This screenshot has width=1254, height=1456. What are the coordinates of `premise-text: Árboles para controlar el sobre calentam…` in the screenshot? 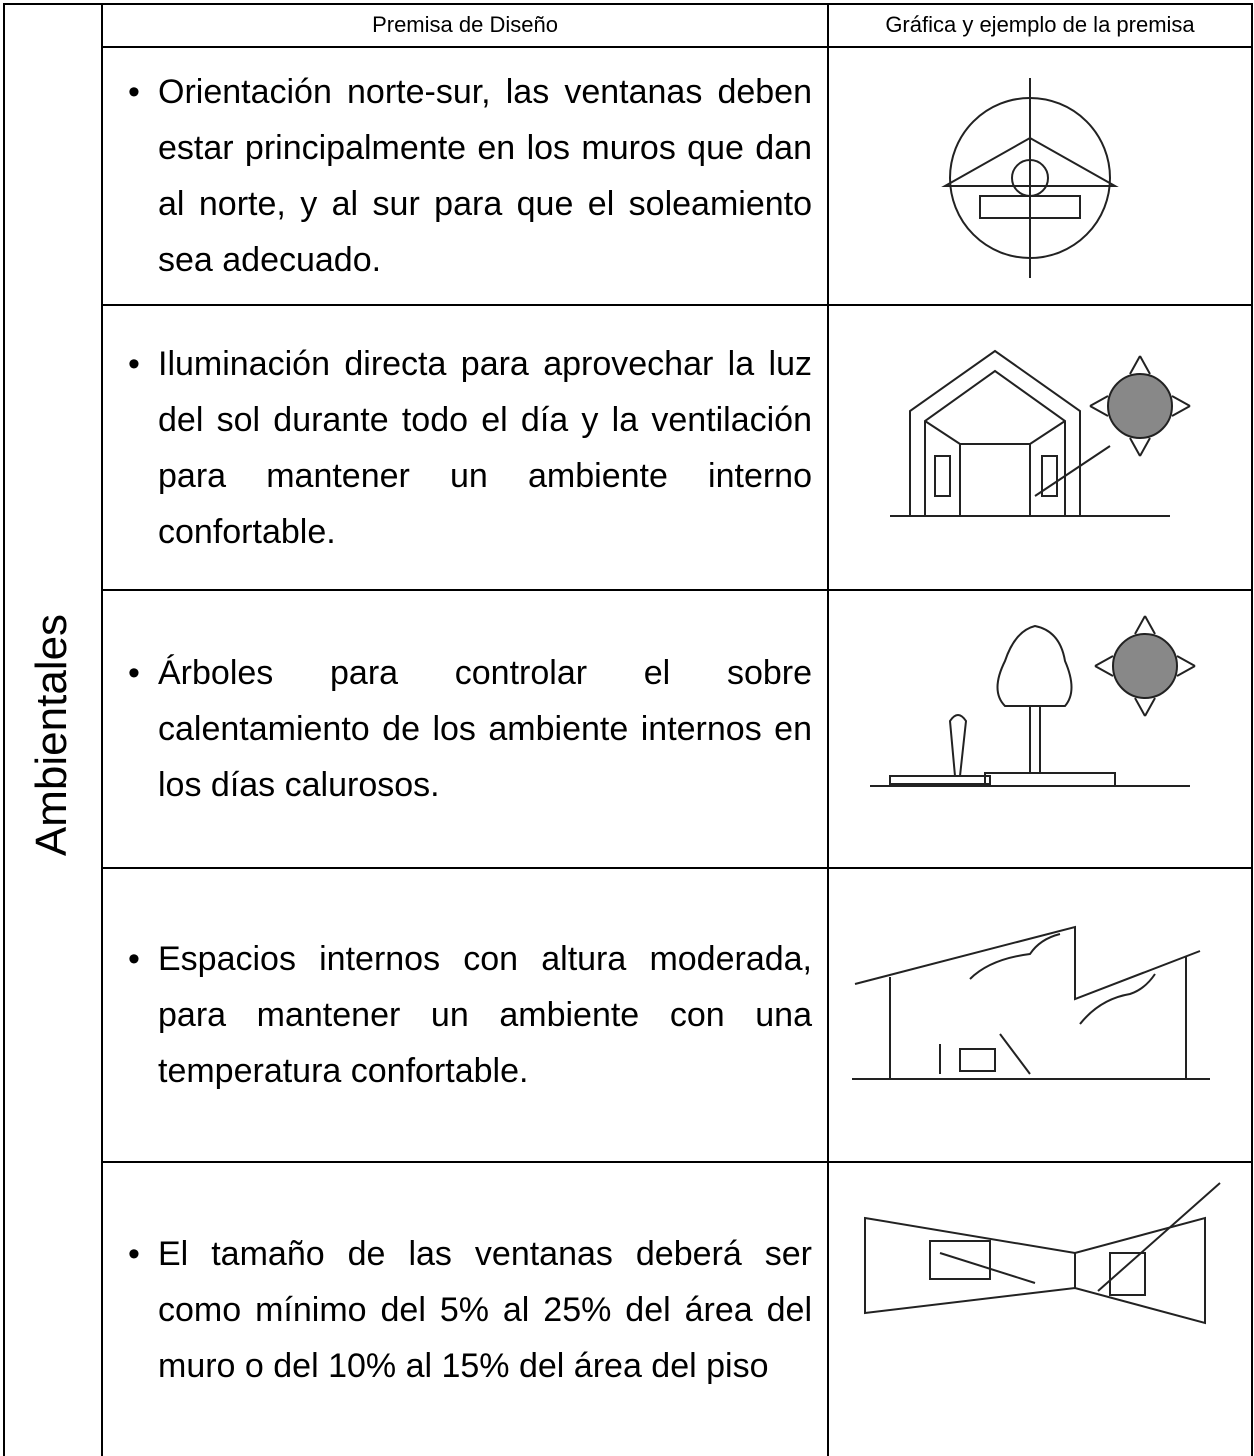 It's located at (470, 729).